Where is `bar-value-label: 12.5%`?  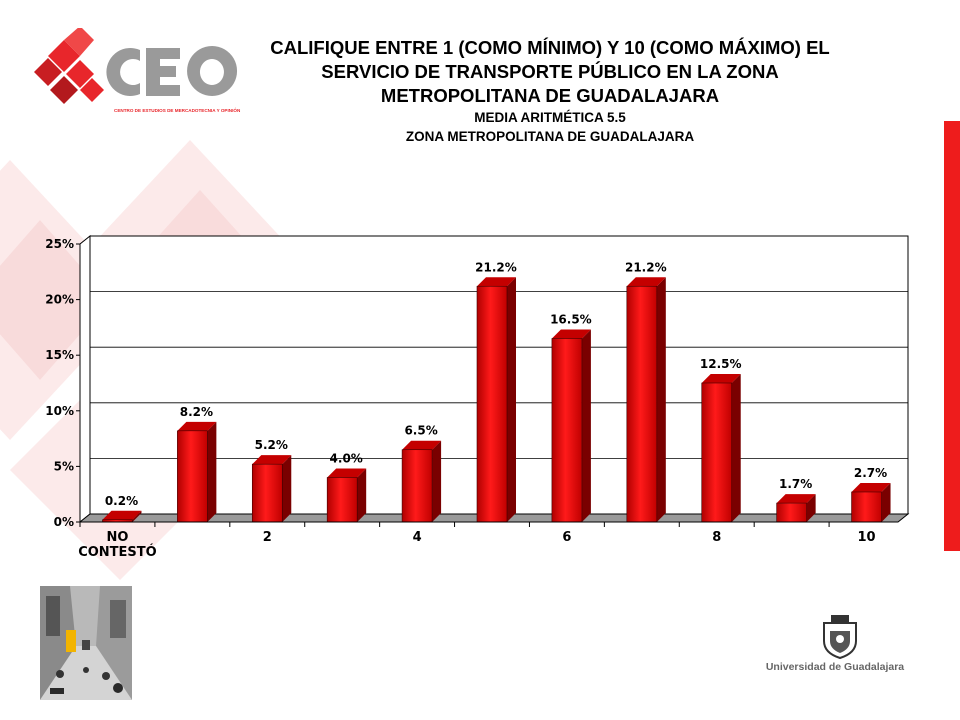 bar-value-label: 12.5% is located at coordinates (721, 364).